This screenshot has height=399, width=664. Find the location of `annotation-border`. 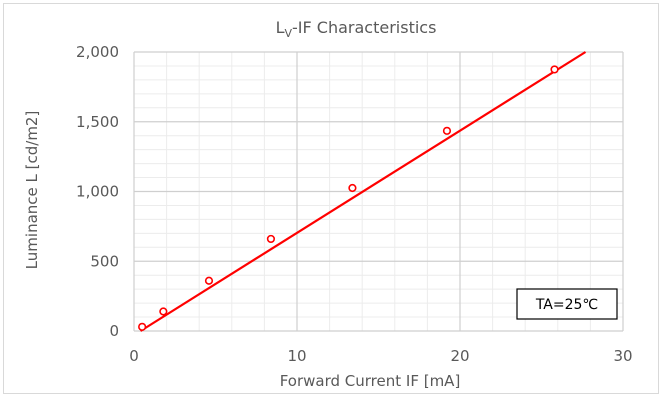

annotation-border is located at coordinates (567, 304).